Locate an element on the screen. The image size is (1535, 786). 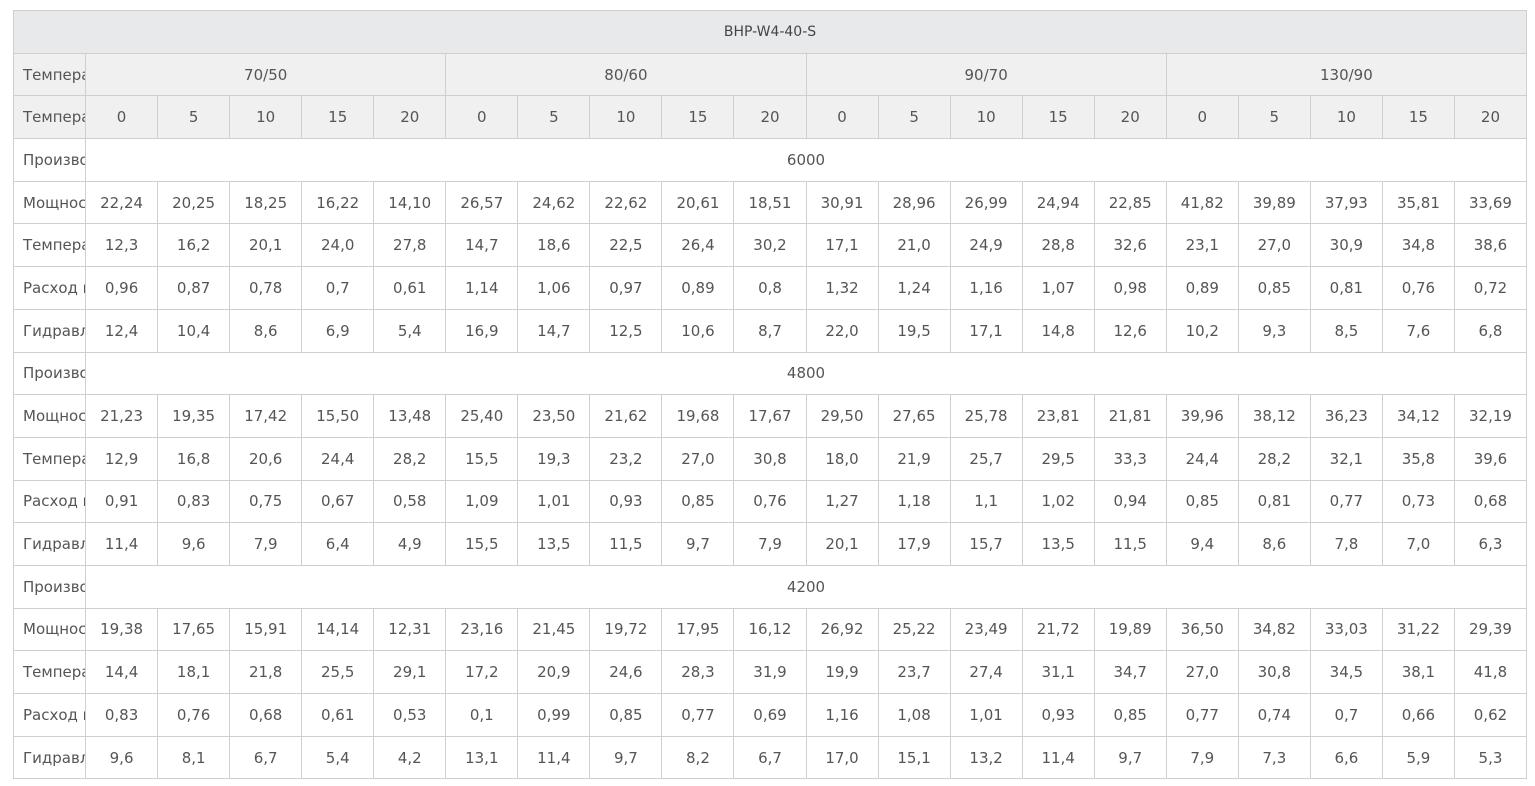
resistance-value: 8,6 is located at coordinates (266, 330).